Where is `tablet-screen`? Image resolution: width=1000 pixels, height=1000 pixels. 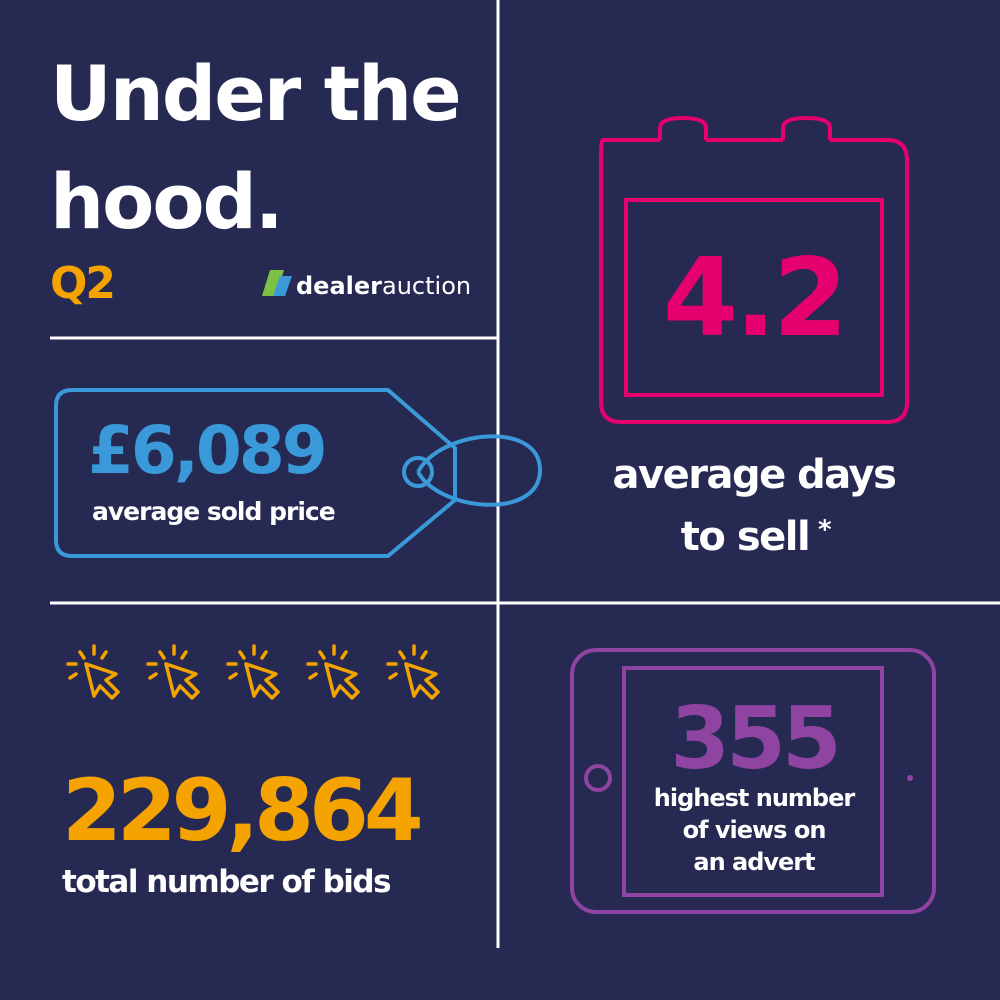
tablet-screen is located at coordinates (753, 781).